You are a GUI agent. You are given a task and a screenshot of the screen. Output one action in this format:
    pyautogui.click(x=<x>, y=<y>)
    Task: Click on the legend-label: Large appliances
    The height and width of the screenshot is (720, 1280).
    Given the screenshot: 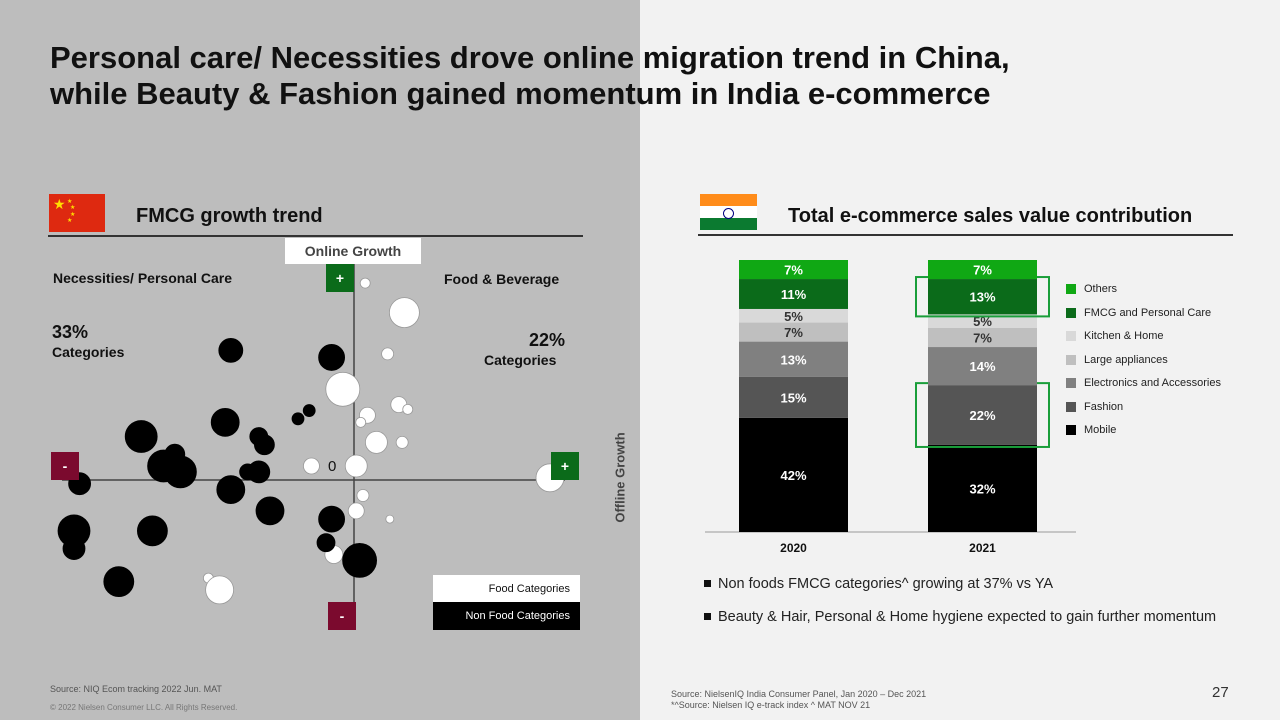 What is the action you would take?
    pyautogui.click(x=1126, y=359)
    